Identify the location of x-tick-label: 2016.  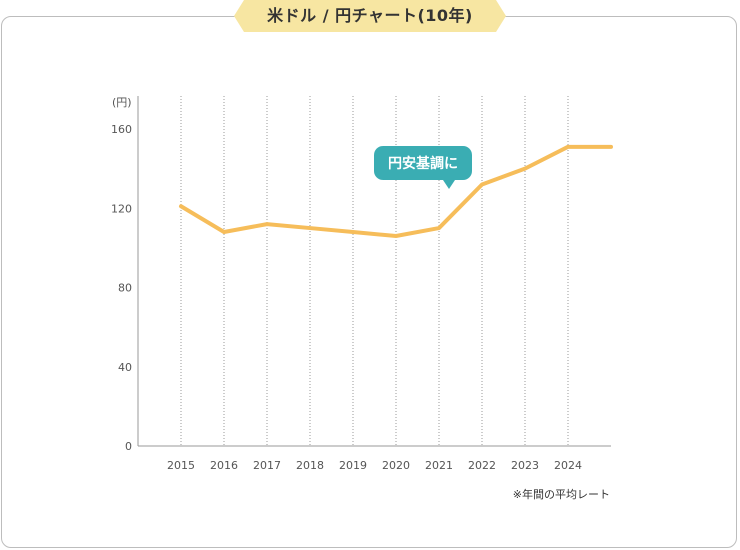
(224, 465).